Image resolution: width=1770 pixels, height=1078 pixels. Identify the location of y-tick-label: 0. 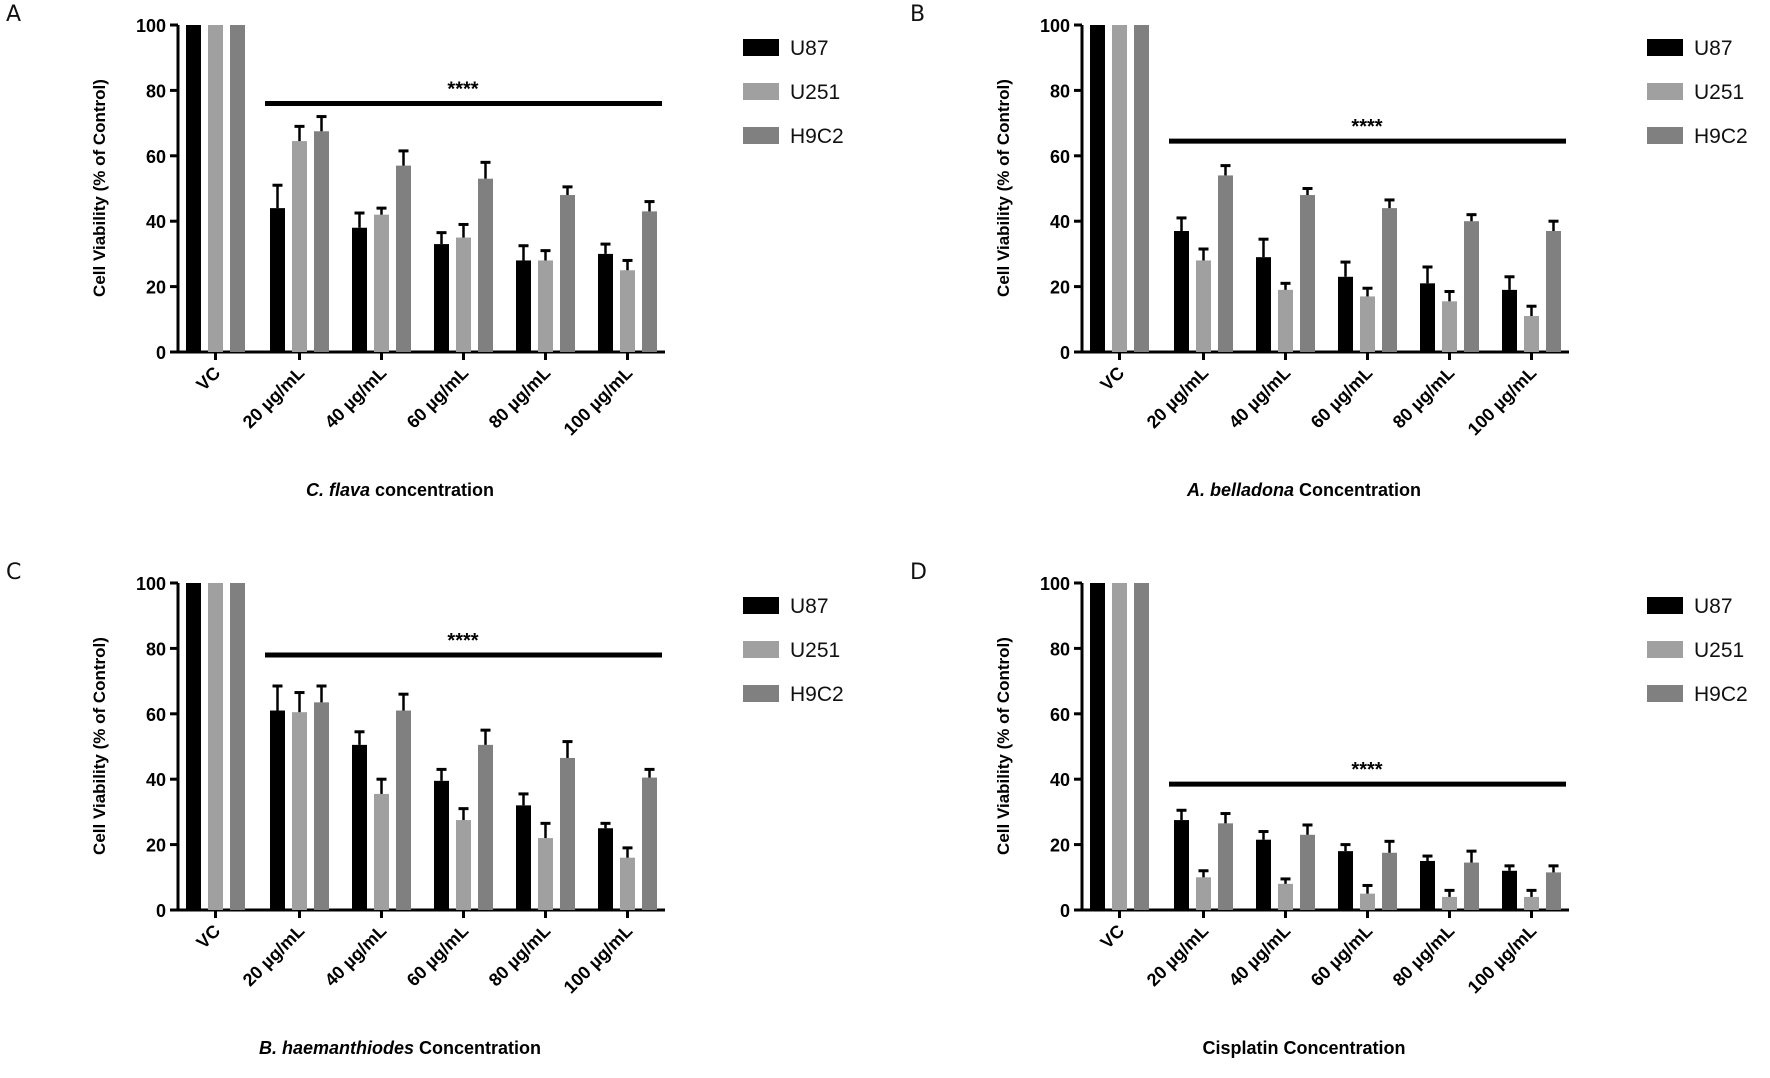
(161, 911).